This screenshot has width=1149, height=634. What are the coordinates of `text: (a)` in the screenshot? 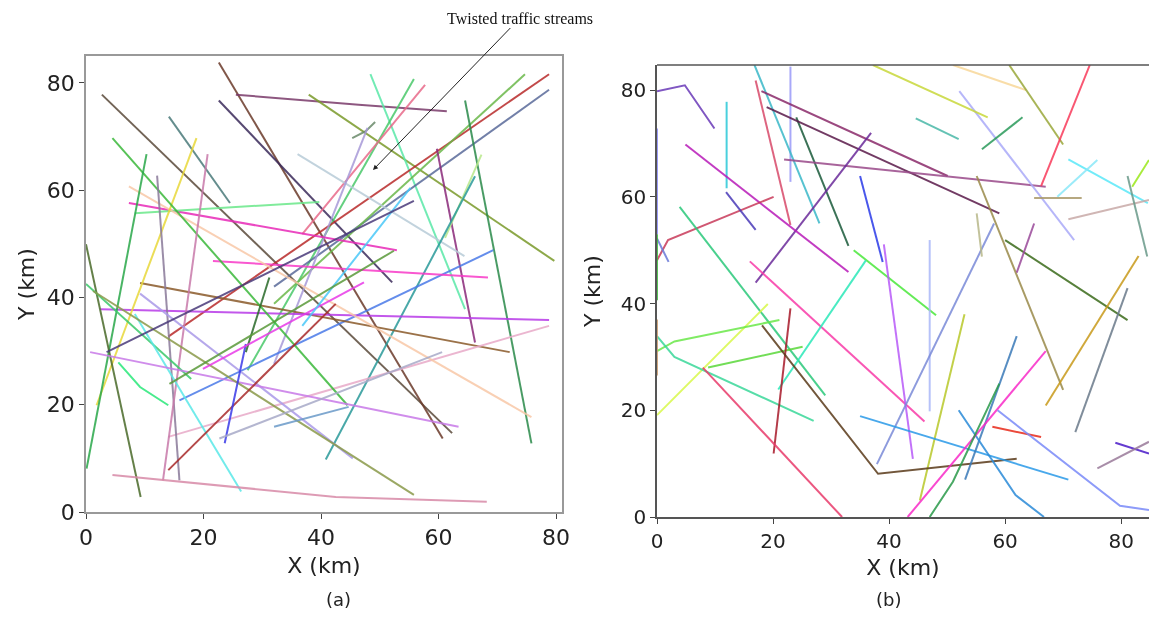 It's located at (339, 599).